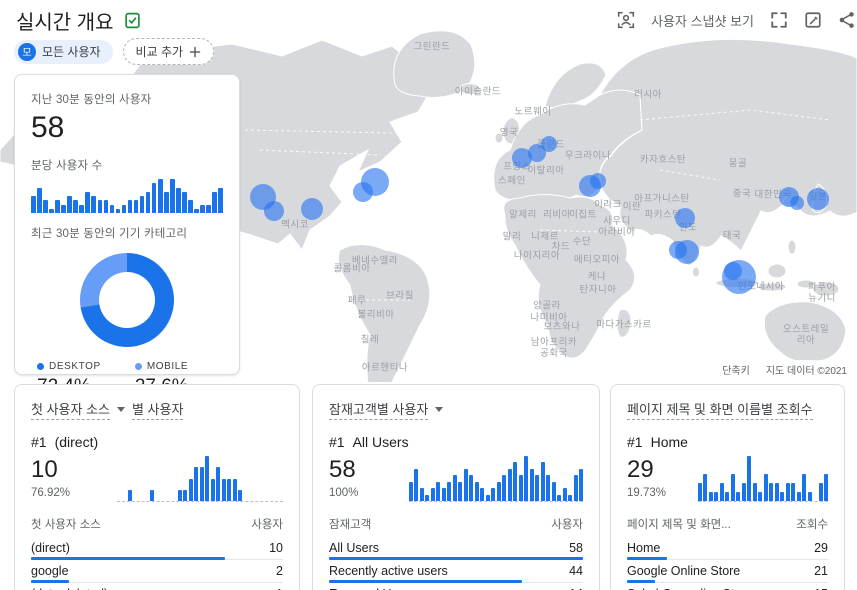  Describe the element at coordinates (635, 442) in the screenshot. I see `card2-rank: #1` at that location.